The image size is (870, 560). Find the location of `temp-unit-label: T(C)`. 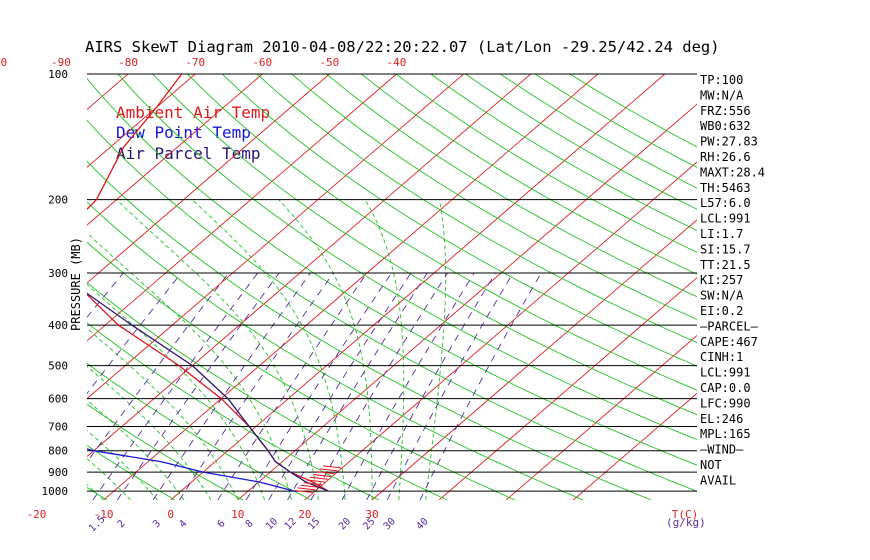

temp-unit-label: T(C) is located at coordinates (685, 514).